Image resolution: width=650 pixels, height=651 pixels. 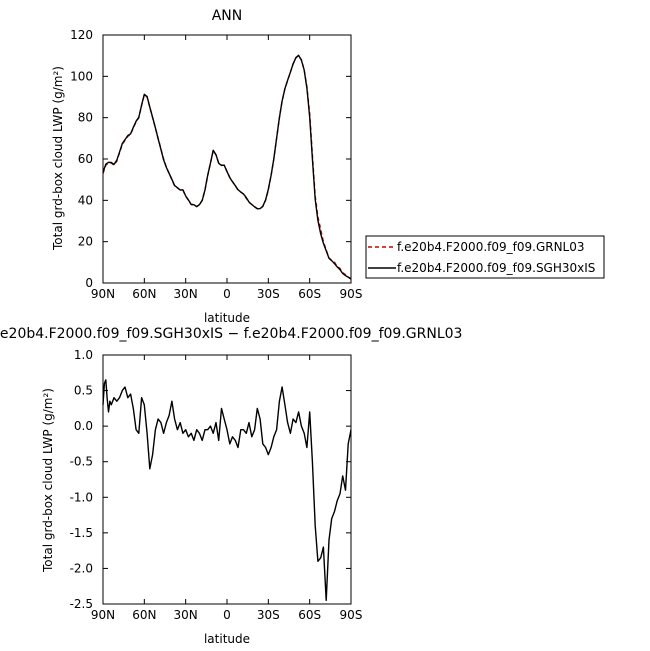 What do you see at coordinates (85, 200) in the screenshot?
I see `top-y-tick-label: 40` at bounding box center [85, 200].